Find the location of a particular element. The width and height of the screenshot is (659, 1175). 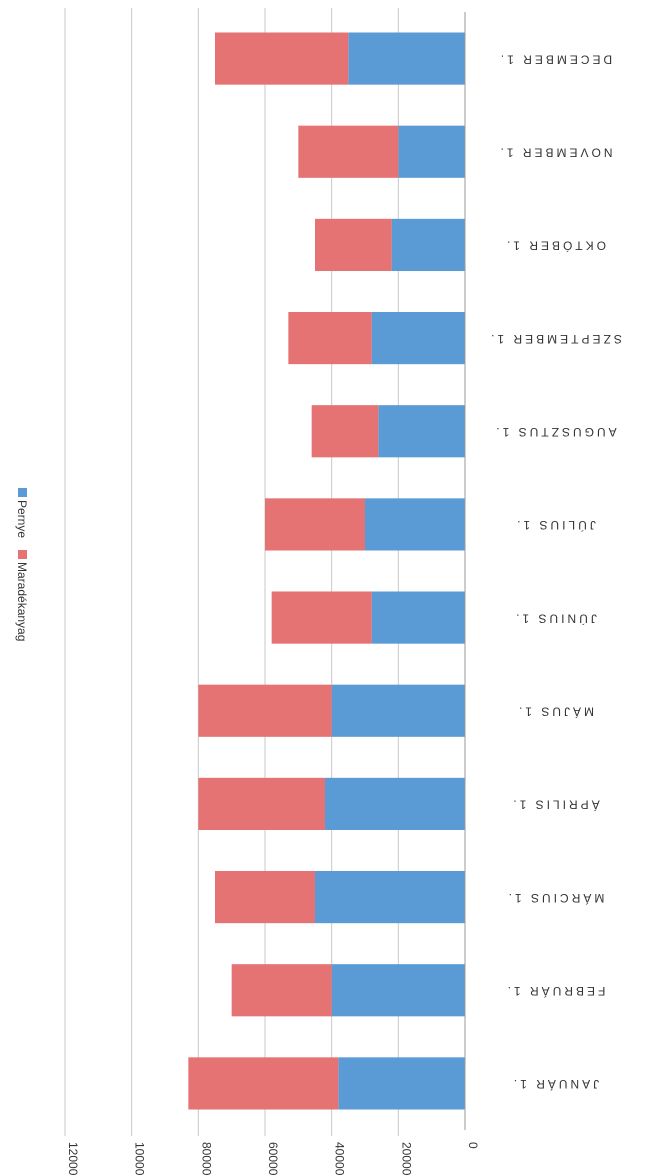

category-label: NOVEMBER 1. is located at coordinates (554, 153).